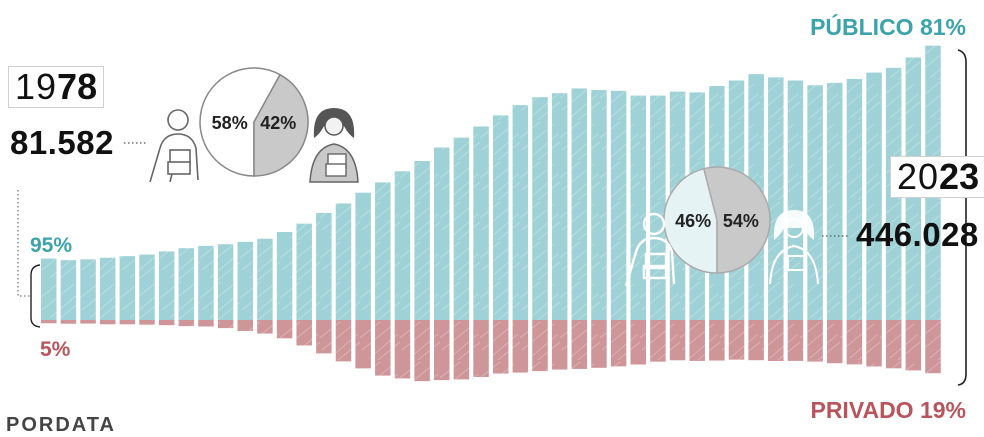  I want to click on female-student-icon, so click(334, 145).